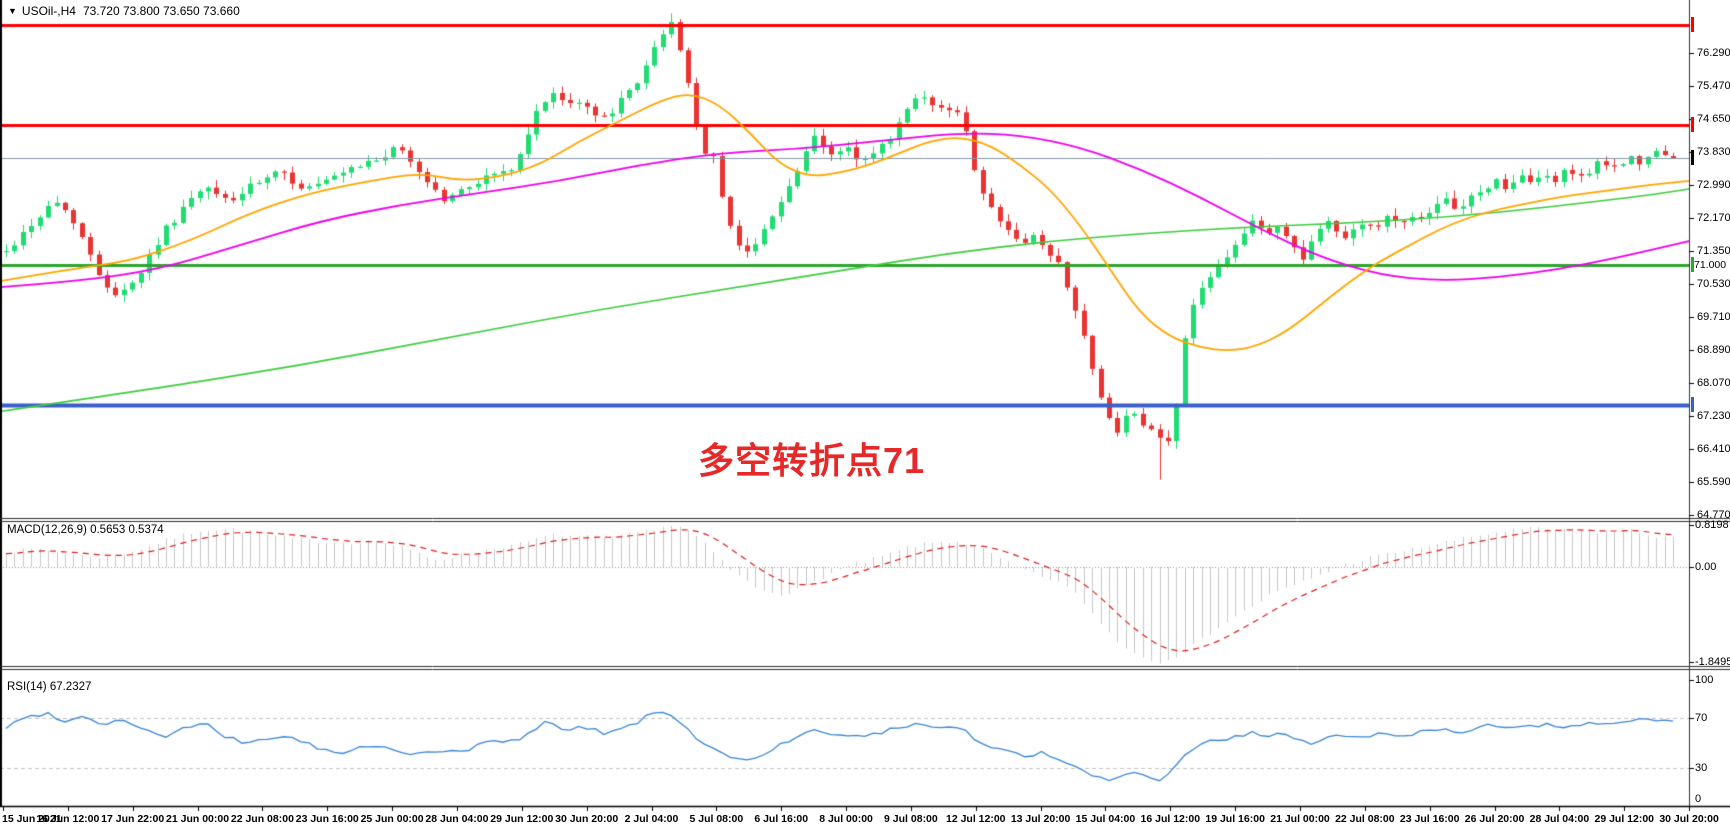 The image size is (1730, 840). What do you see at coordinates (1701, 768) in the screenshot?
I see `rsi-tick-label: 30` at bounding box center [1701, 768].